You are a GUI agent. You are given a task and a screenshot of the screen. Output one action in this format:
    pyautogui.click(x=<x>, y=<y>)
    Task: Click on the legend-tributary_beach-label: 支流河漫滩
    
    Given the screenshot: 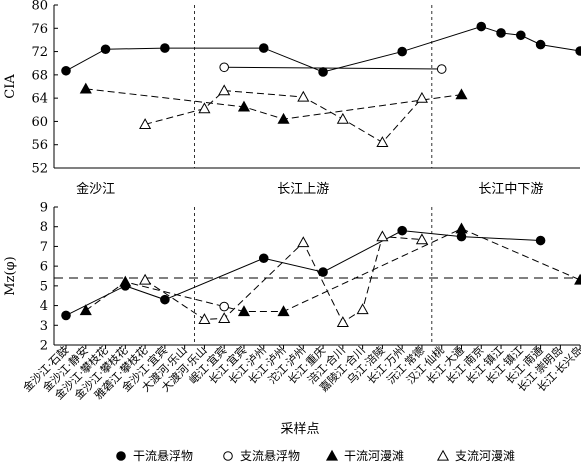 What is the action you would take?
    pyautogui.click(x=485, y=456)
    